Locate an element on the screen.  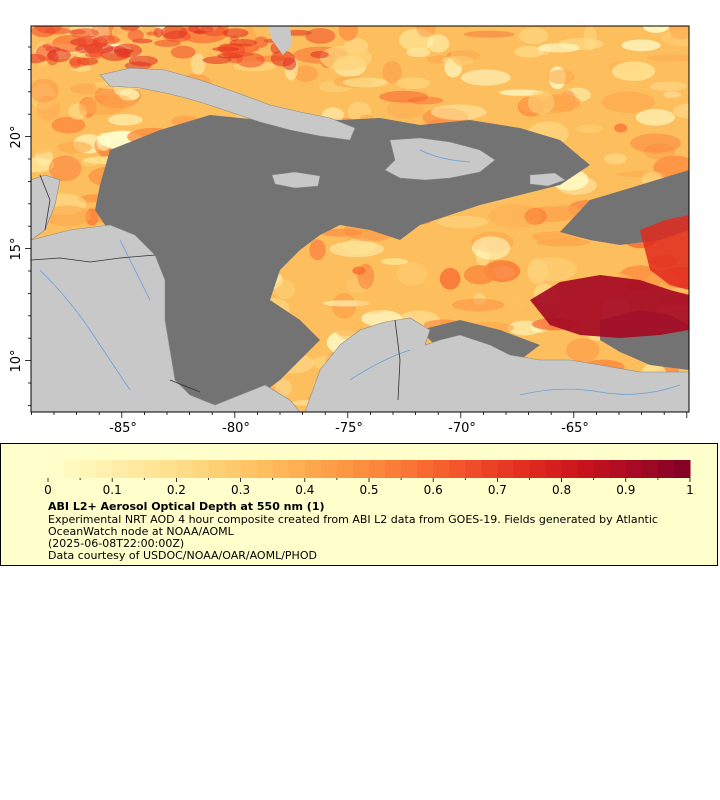
colorbar: 0 0.1 0.2 0.3 0.4 0.5 0.6 0.7 0.8 0.9 1 is located at coordinates (369, 478).